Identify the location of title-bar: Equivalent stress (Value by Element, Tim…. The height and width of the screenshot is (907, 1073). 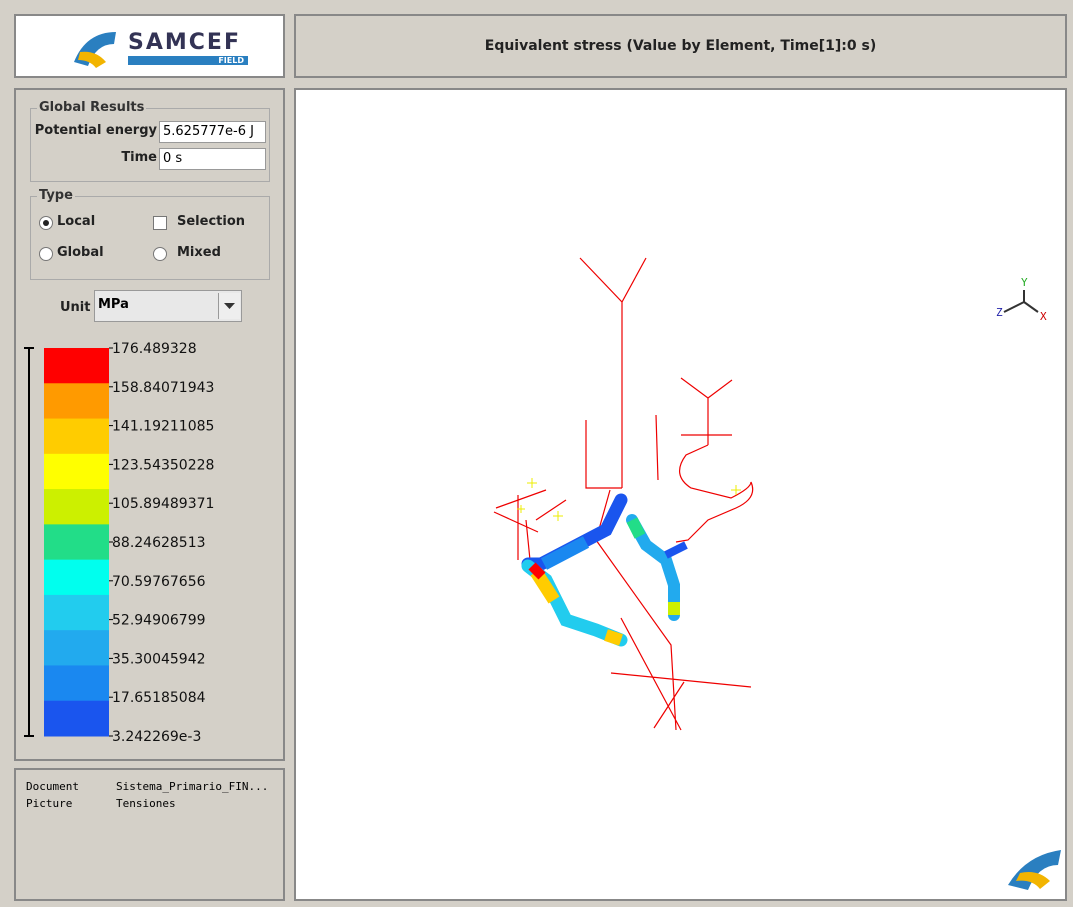
(680, 46).